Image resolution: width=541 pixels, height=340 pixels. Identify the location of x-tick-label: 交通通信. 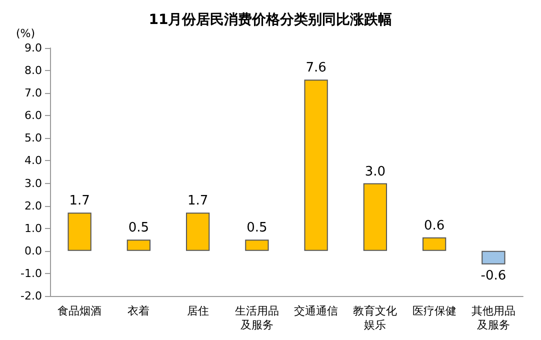
(316, 311).